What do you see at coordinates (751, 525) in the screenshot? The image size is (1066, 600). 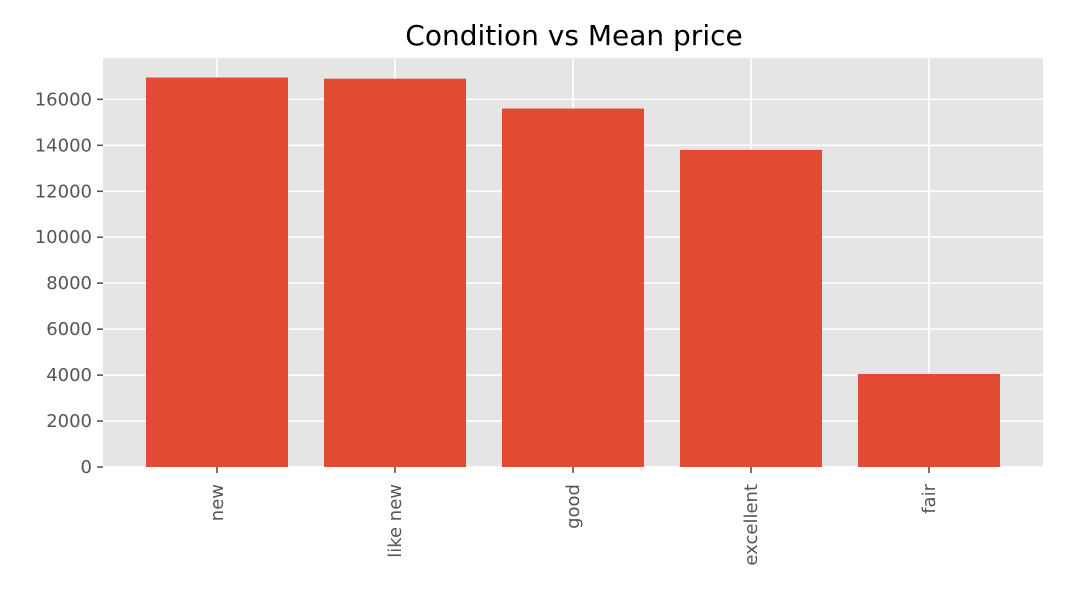 I see `x-tick-label: excellent` at bounding box center [751, 525].